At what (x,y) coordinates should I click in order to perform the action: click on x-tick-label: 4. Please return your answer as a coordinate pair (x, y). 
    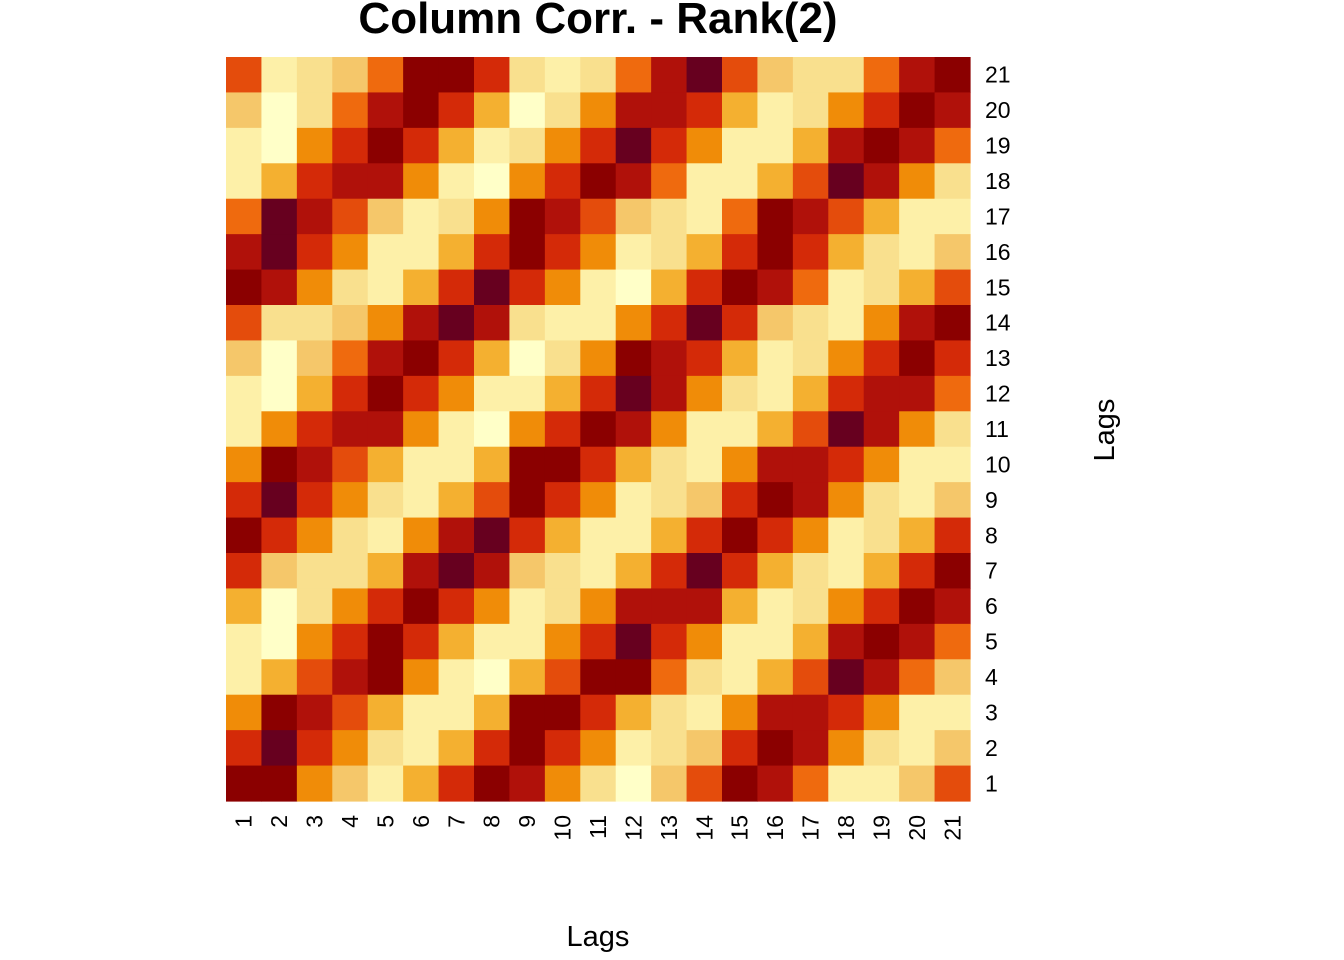
    Looking at the image, I should click on (350, 821).